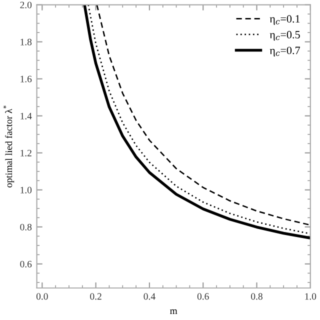 The height and width of the screenshot is (320, 320). I want to click on y-tick-label: 2.0, so click(26, 5).